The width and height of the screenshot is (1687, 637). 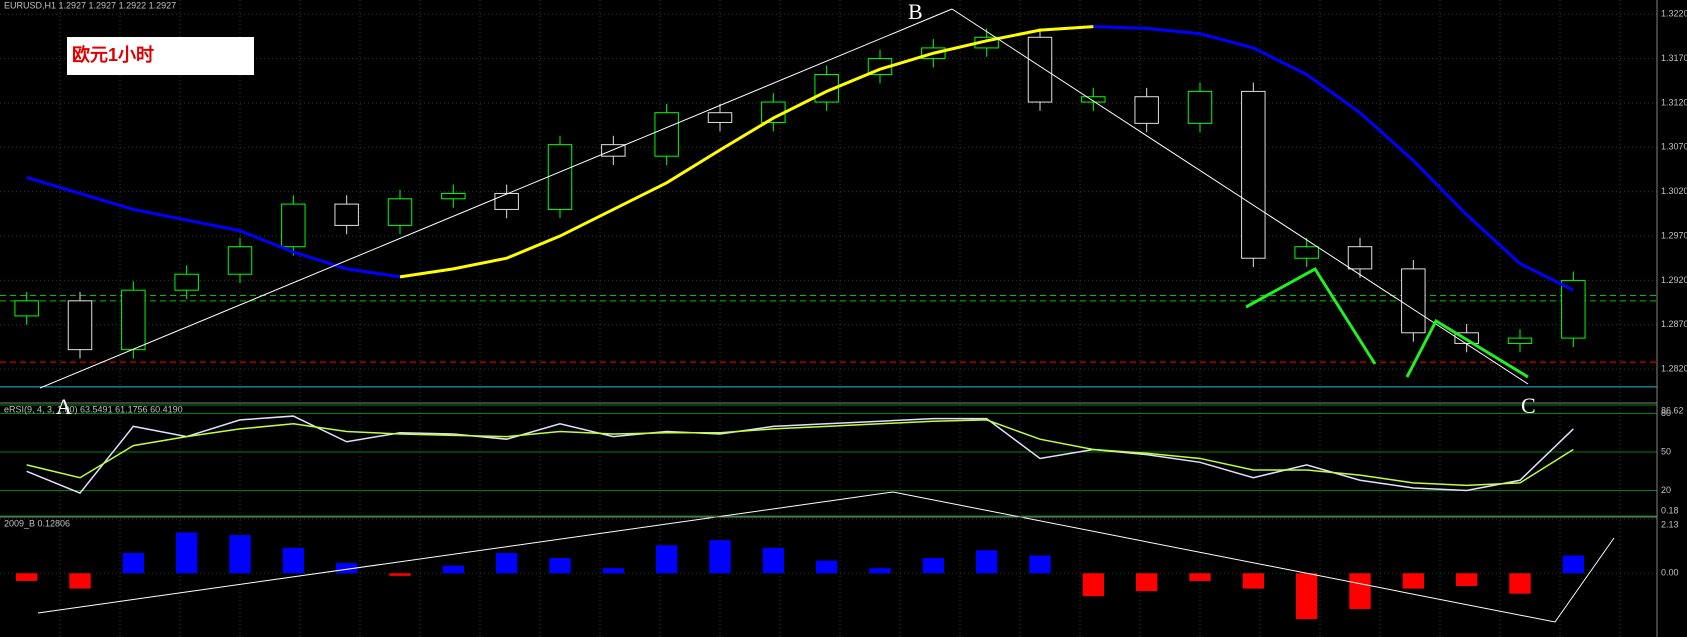 What do you see at coordinates (1674, 191) in the screenshot?
I see `y-tick-label: 1.3020` at bounding box center [1674, 191].